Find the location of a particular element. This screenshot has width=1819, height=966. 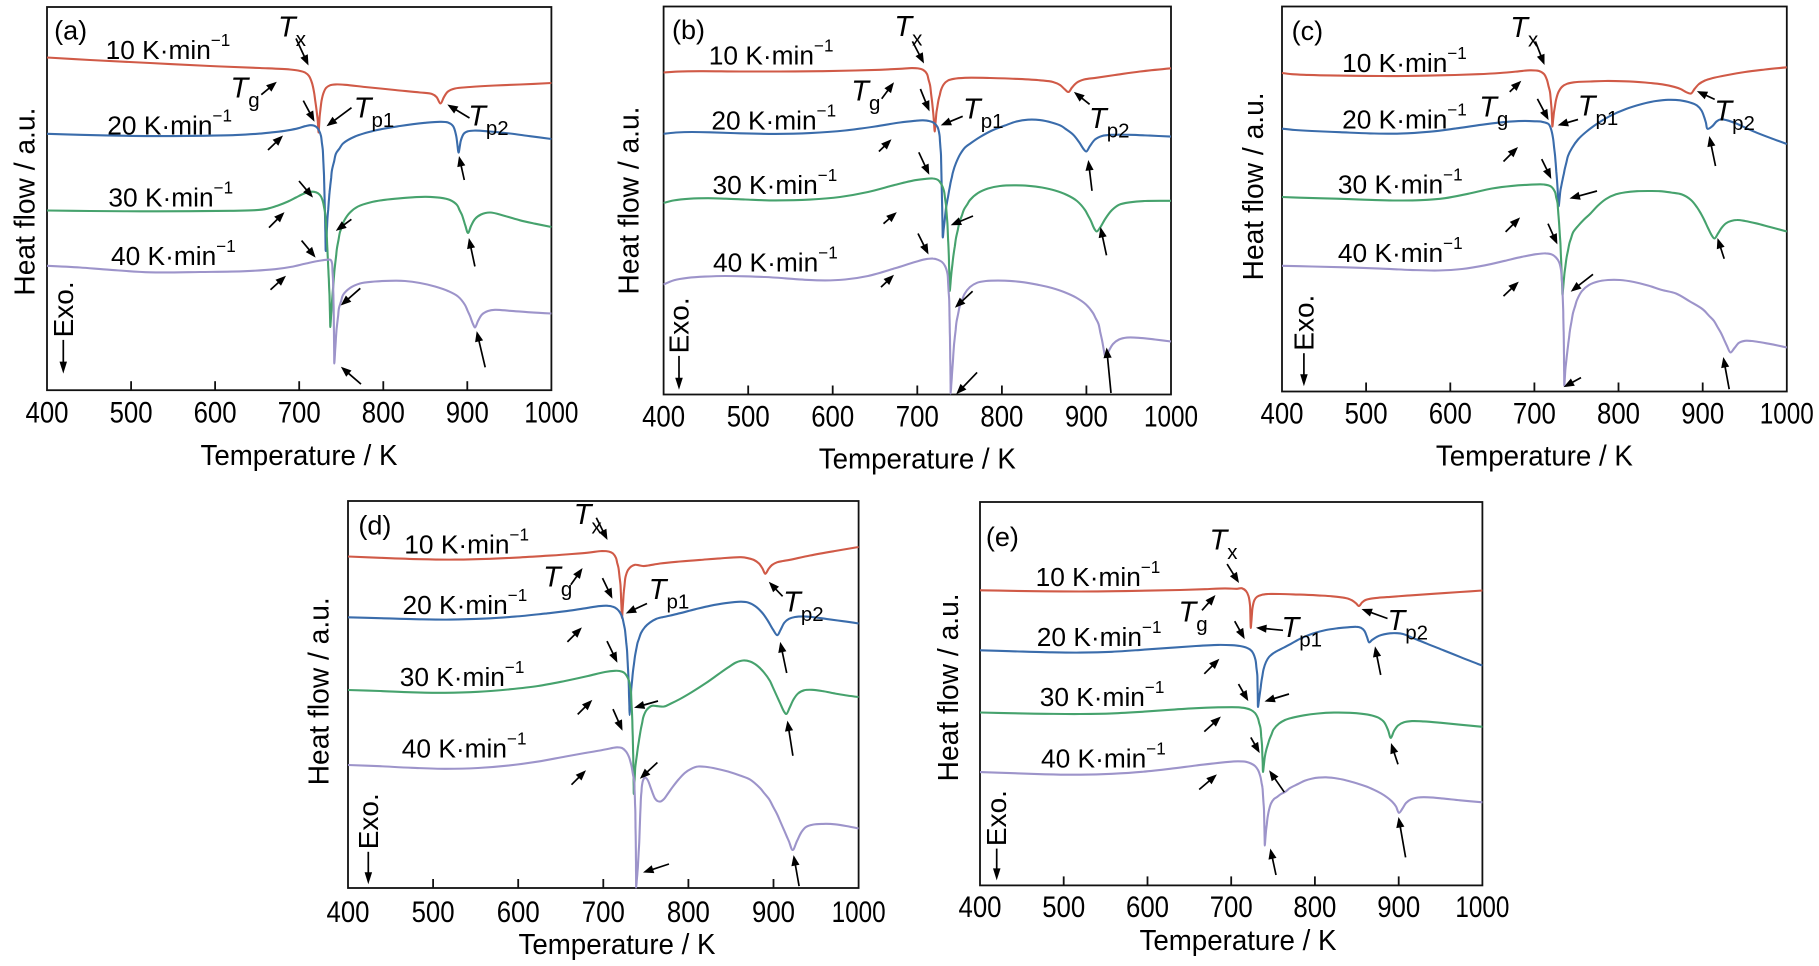

svg-text: (d) is located at coordinates (374, 526).